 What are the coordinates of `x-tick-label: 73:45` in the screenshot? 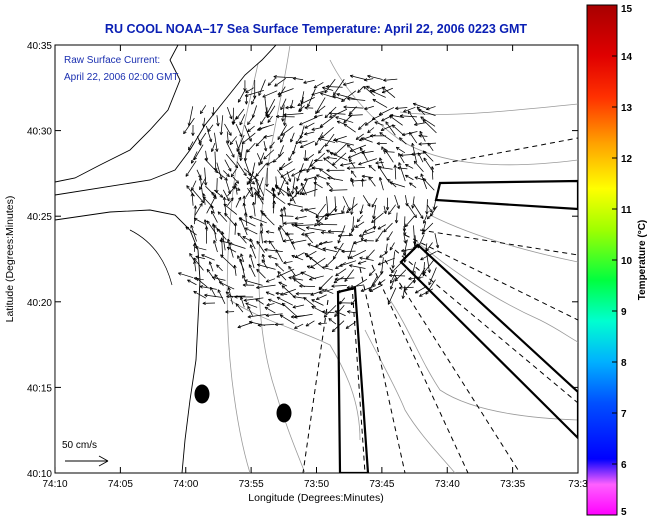 It's located at (381, 484).